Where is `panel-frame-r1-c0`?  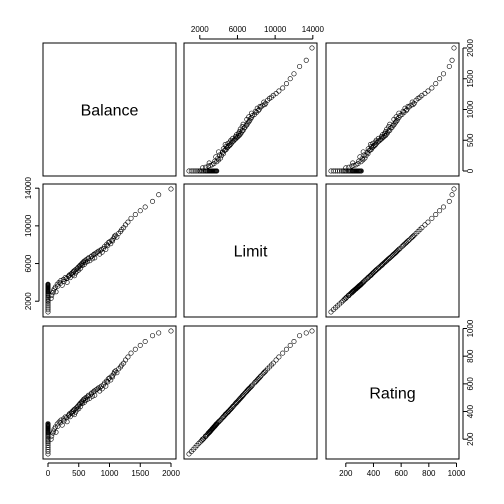
panel-frame-r1-c0 is located at coordinates (109, 250).